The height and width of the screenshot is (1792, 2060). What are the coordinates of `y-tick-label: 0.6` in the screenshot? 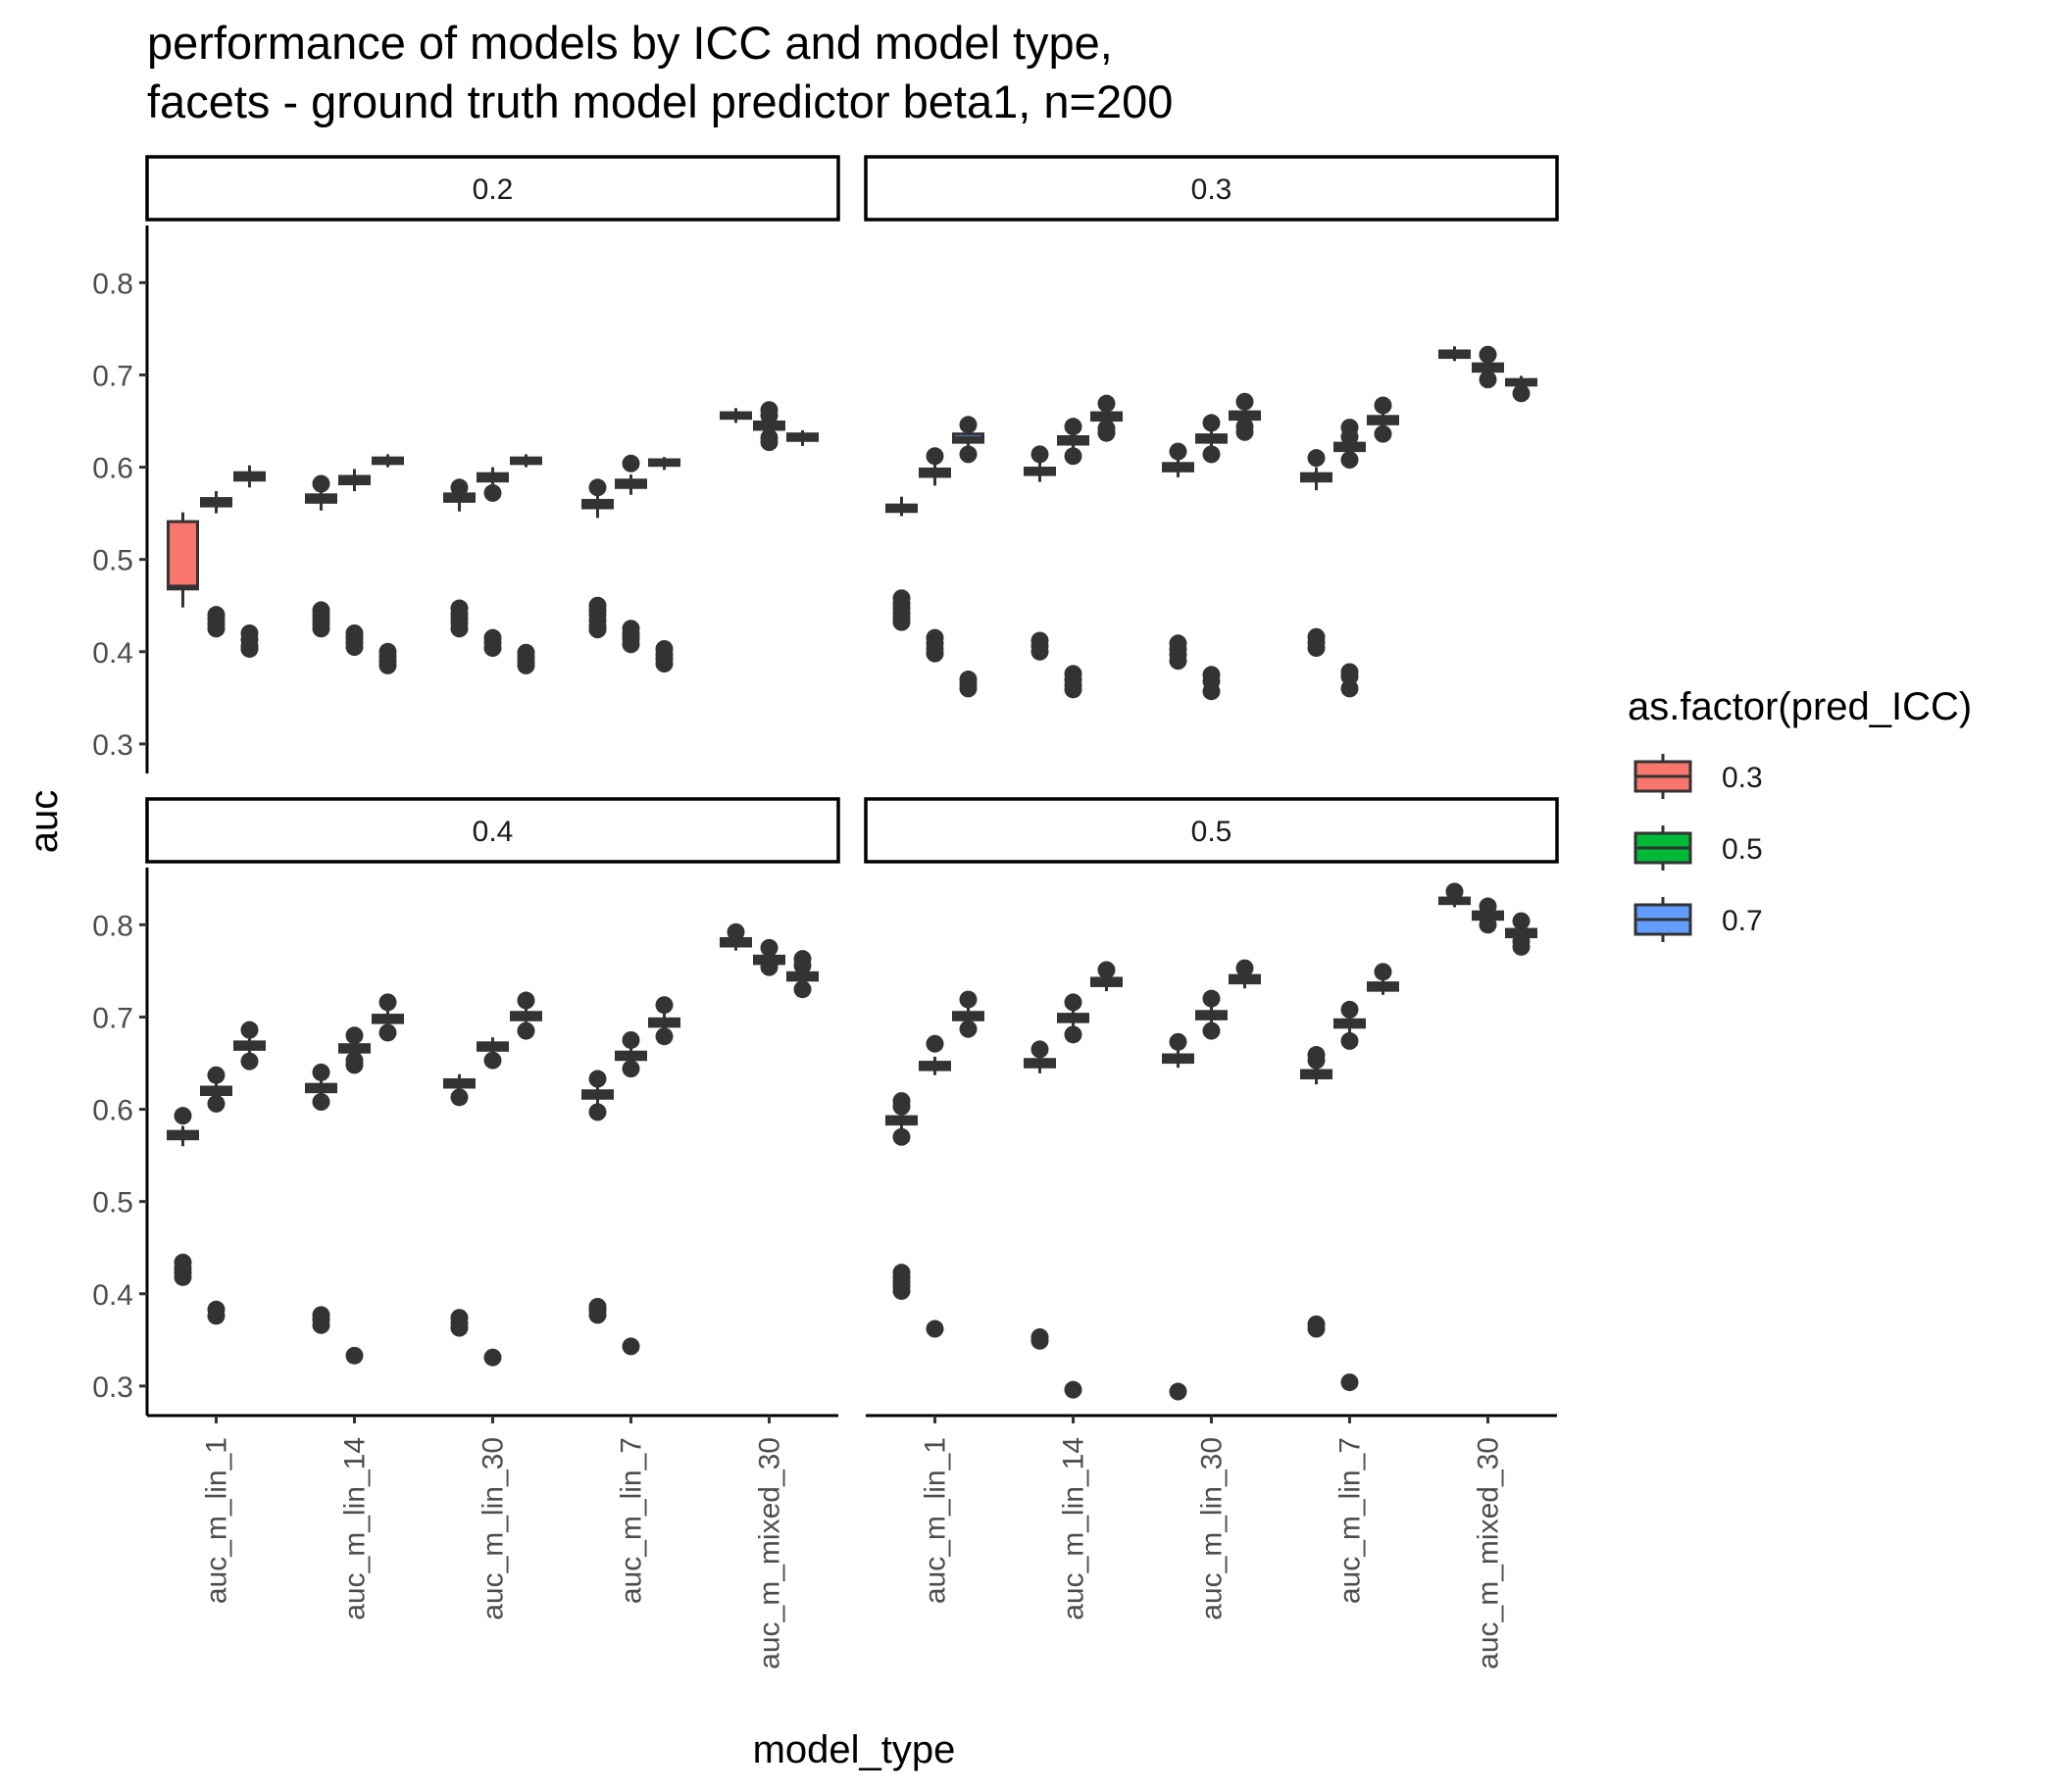 It's located at (112, 1111).